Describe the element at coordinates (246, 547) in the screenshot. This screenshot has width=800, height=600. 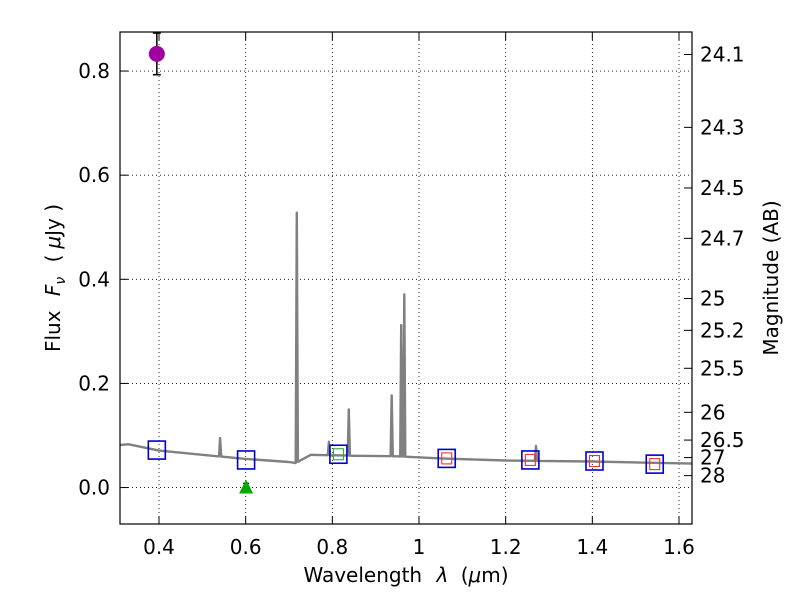
I see `x-tick-label: 0.6` at that location.